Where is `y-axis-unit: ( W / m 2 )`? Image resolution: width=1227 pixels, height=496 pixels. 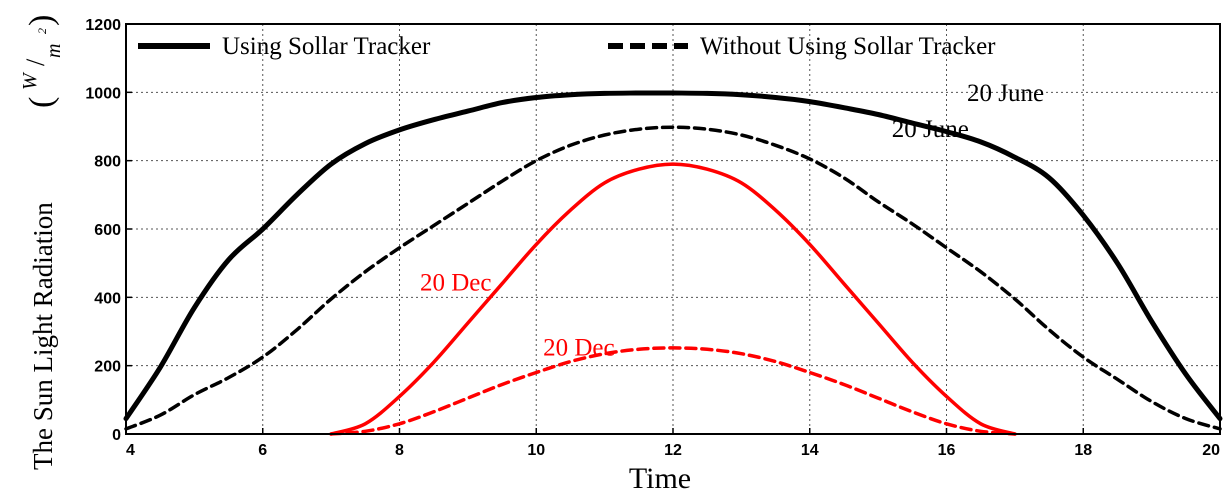
y-axis-unit: ( W / m 2 ) is located at coordinates (42, 61).